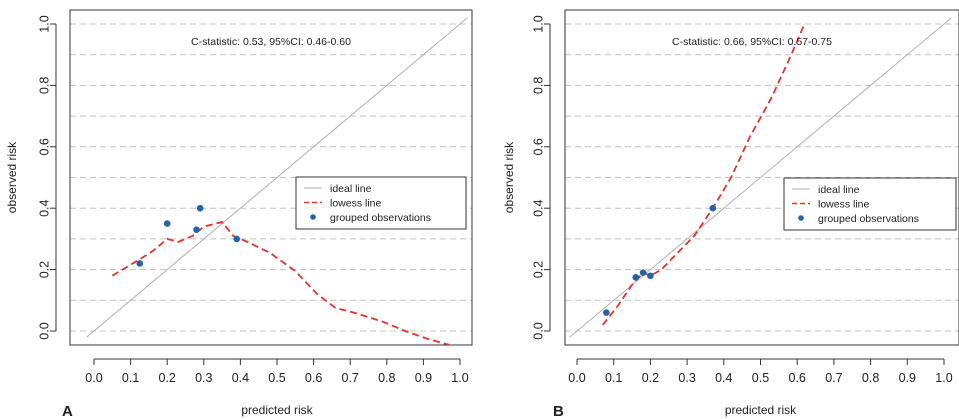 This screenshot has height=419, width=959. What do you see at coordinates (271, 42) in the screenshot?
I see `c-statistic-annotation: C-statistic: 0.53, 95%CI: 0.46-0.60` at bounding box center [271, 42].